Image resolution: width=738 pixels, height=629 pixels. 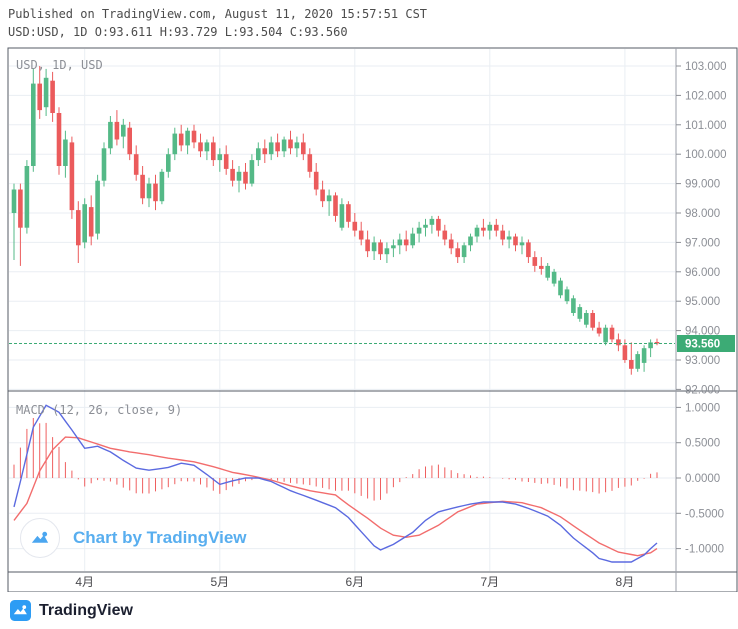 What do you see at coordinates (702, 444) in the screenshot?
I see `svg-text: 0.5000` at bounding box center [702, 444].